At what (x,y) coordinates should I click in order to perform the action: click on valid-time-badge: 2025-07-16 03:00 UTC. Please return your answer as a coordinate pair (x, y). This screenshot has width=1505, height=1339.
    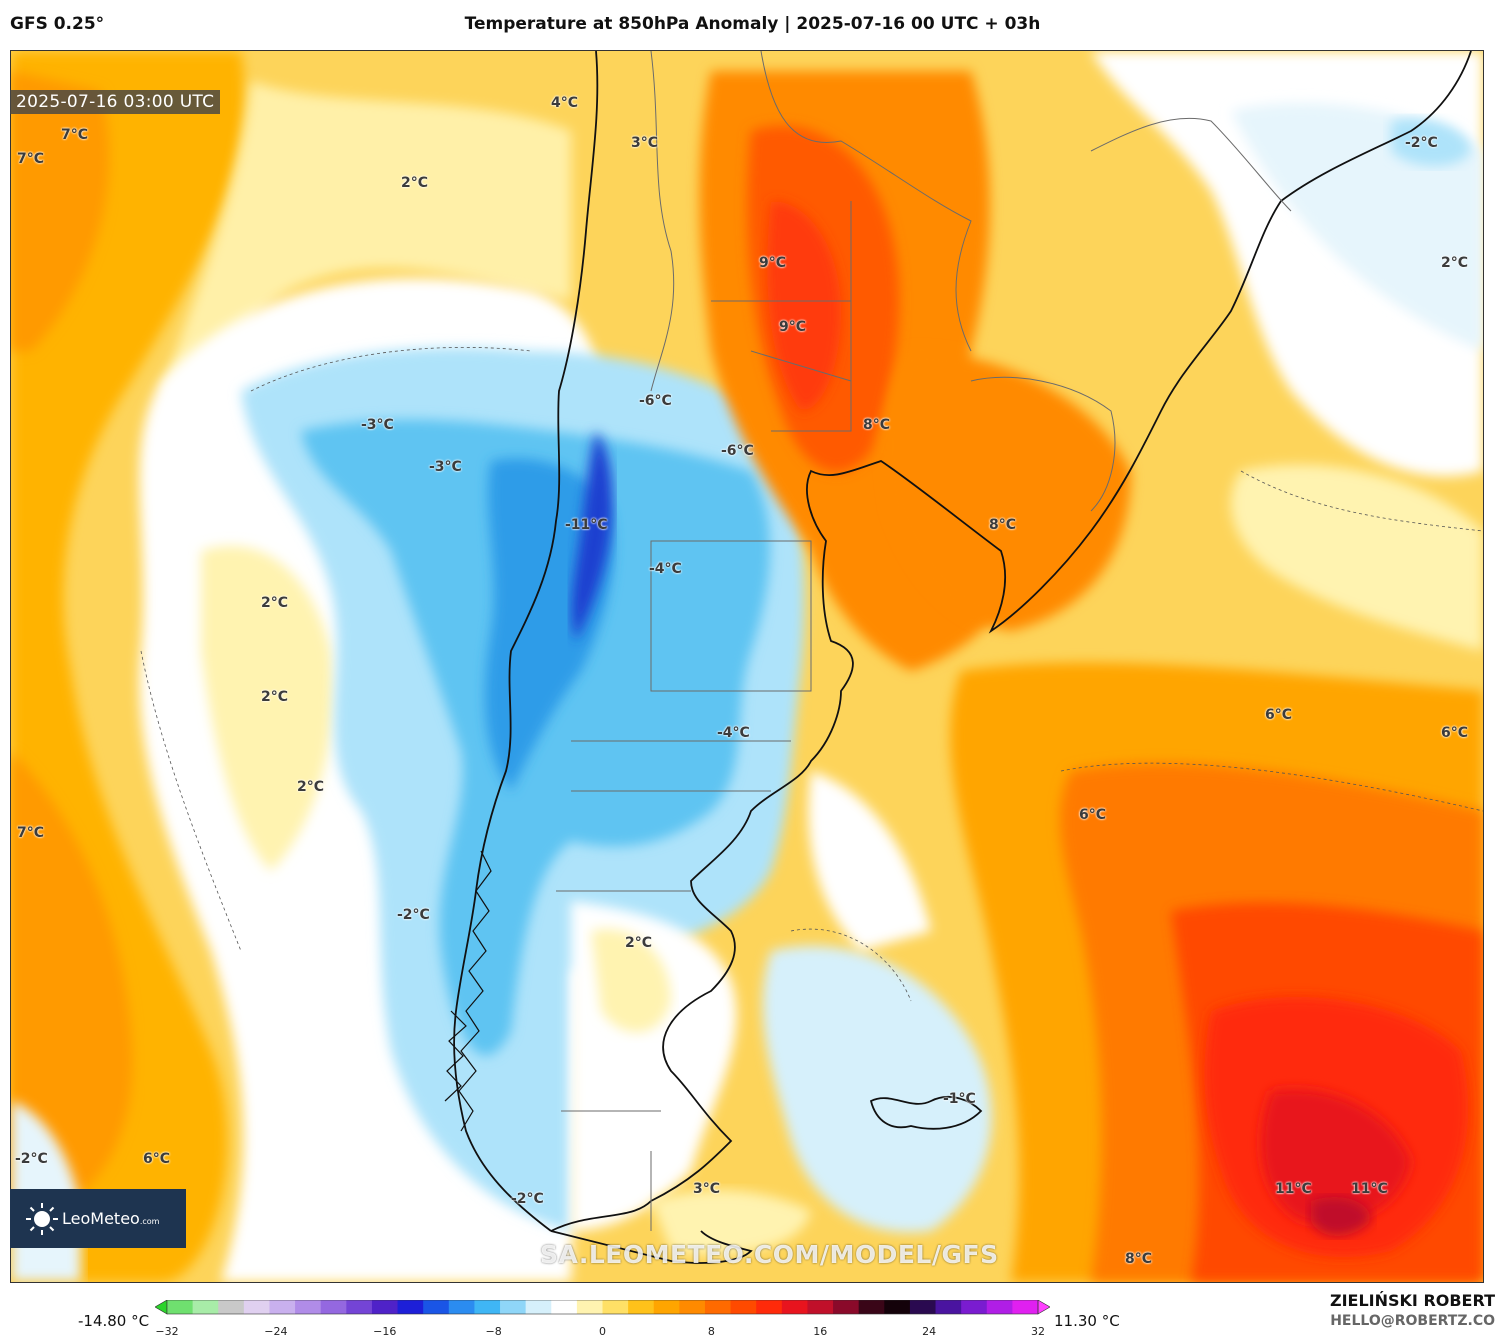
    Looking at the image, I should click on (115, 102).